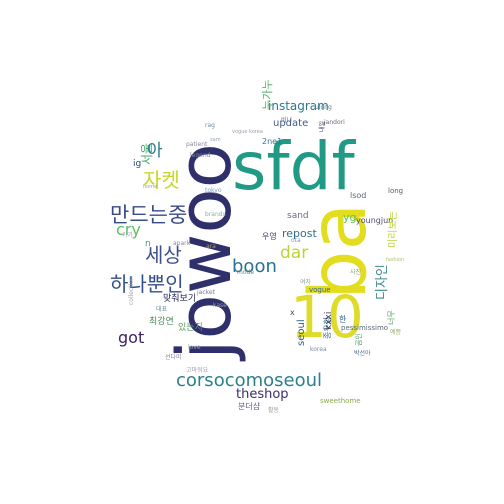  I want to click on cloud-word: fashion, so click(395, 260).